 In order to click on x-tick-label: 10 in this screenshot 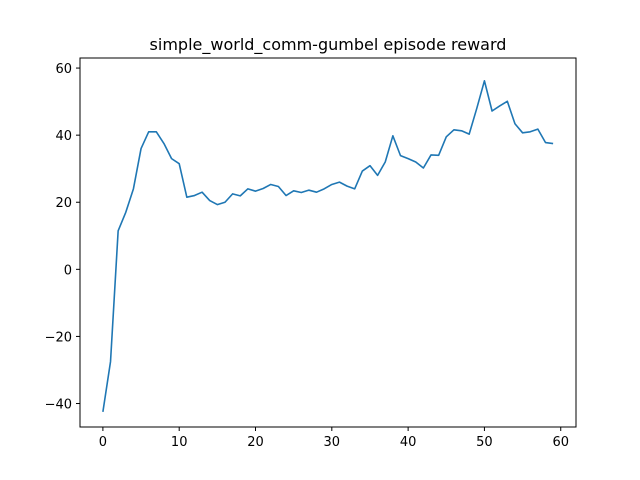, I will do `click(179, 442)`.